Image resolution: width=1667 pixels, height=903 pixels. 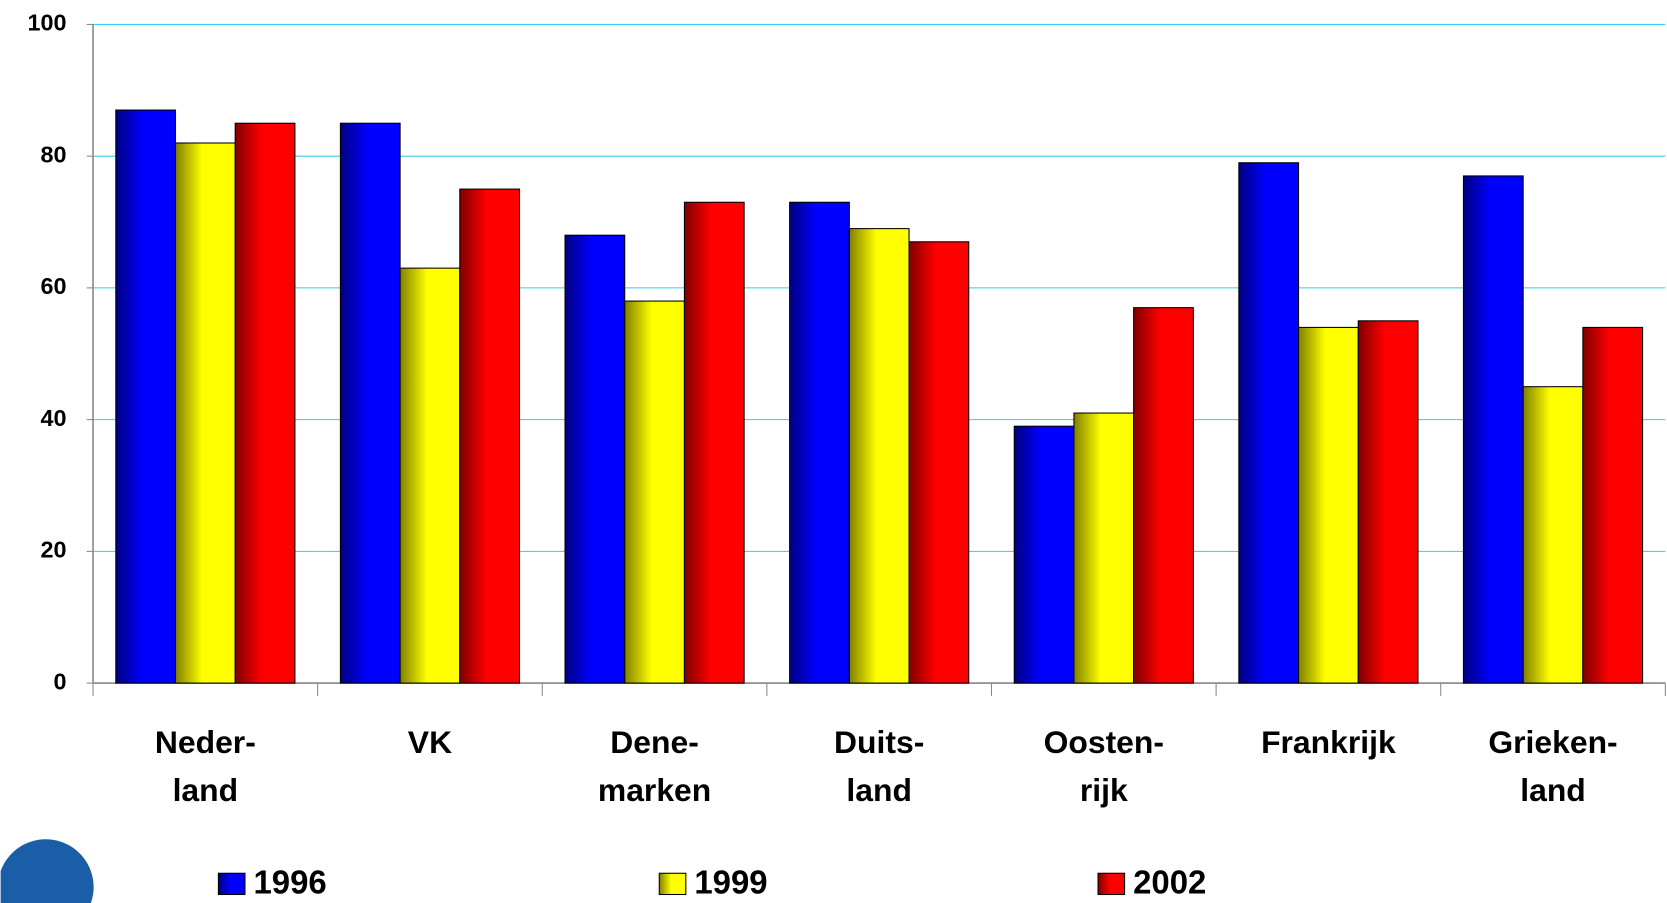 What do you see at coordinates (46, 23) in the screenshot?
I see `y-tick-label: 100` at bounding box center [46, 23].